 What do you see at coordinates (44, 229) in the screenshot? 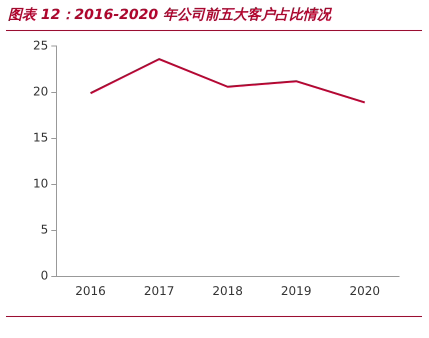
I see `y-tick-label: 5` at bounding box center [44, 229].